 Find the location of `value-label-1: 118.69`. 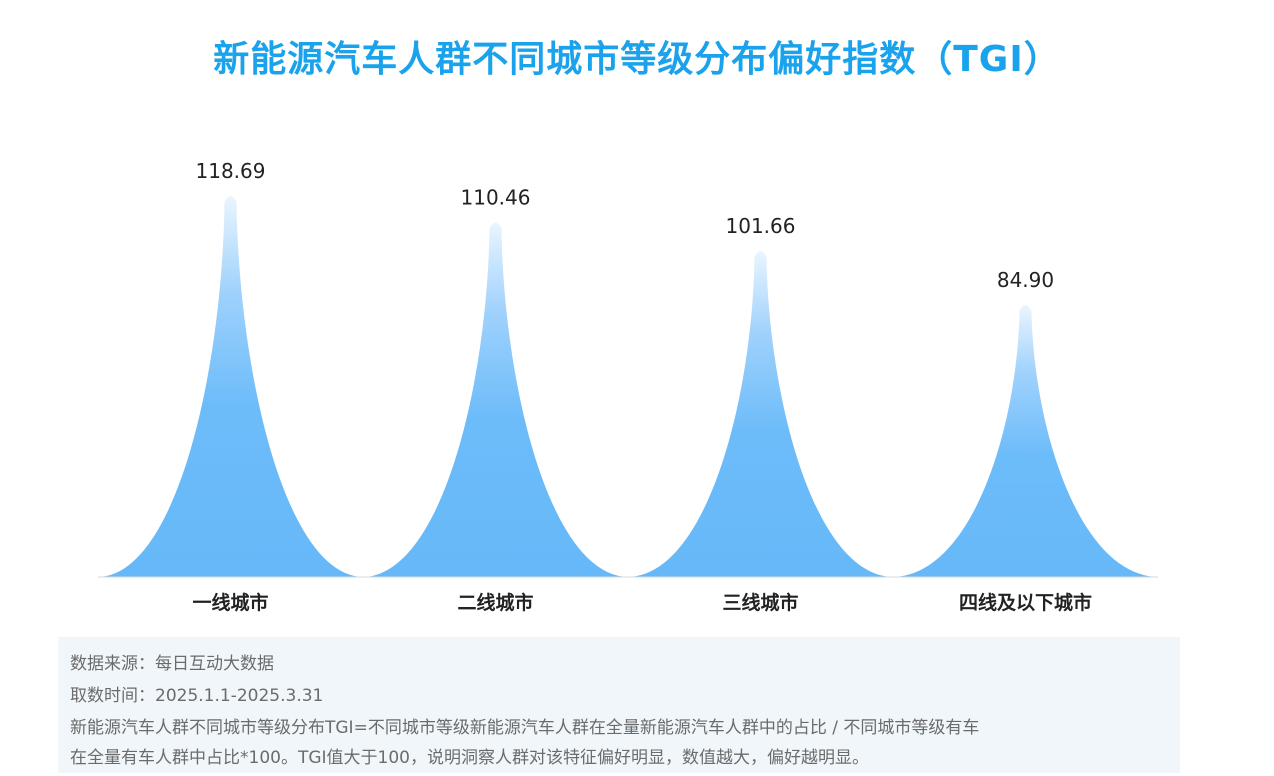

value-label-1: 118.69 is located at coordinates (231, 171).